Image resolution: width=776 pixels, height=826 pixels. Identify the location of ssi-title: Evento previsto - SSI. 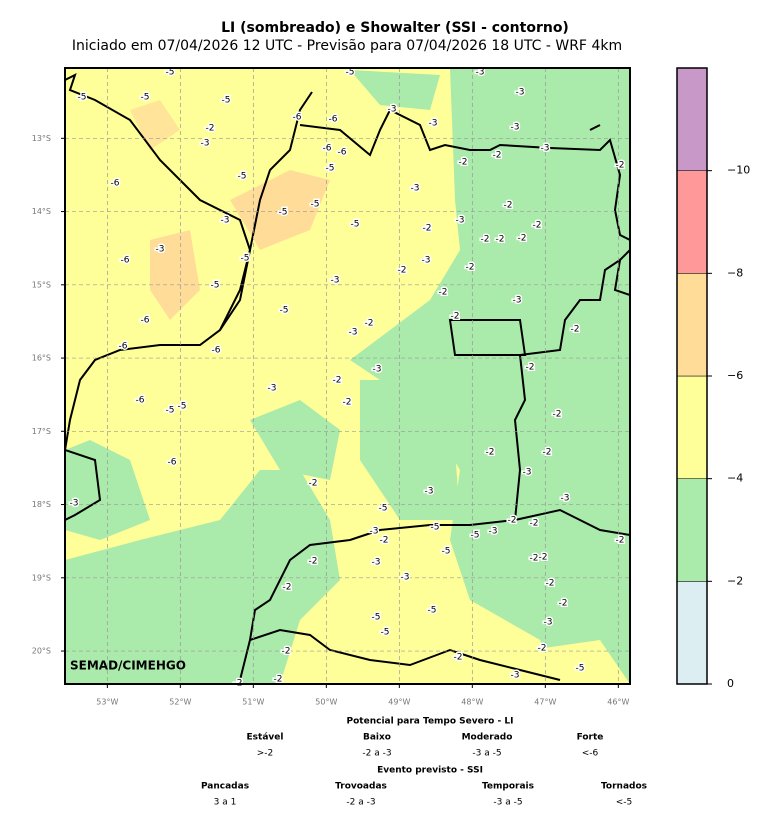
(430, 771).